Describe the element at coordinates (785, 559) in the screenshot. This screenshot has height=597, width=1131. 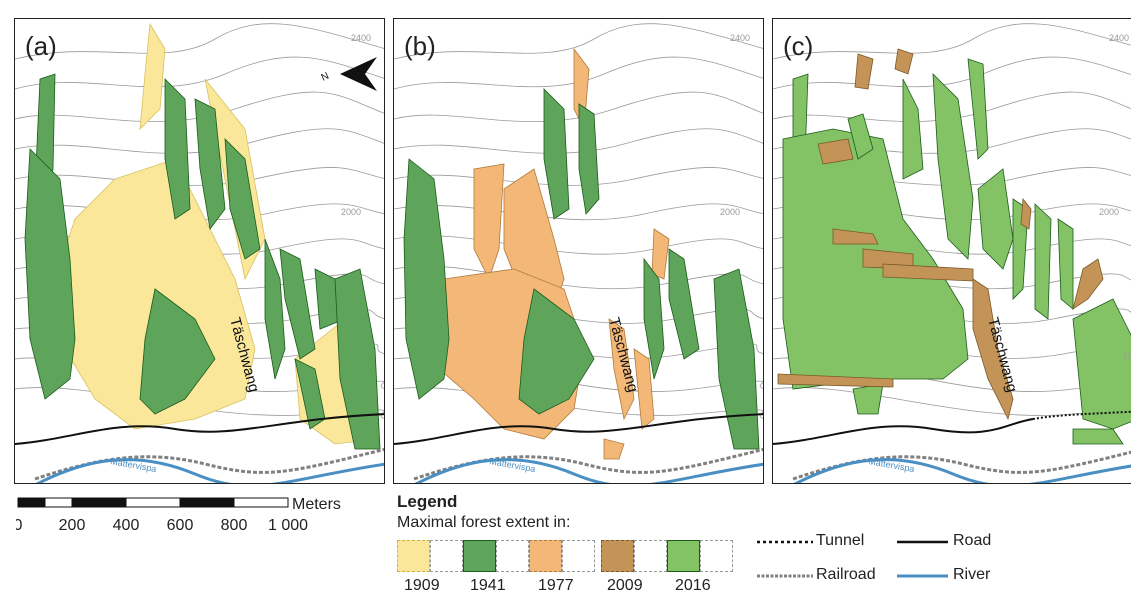
I see `legend-line-symbols-left` at that location.